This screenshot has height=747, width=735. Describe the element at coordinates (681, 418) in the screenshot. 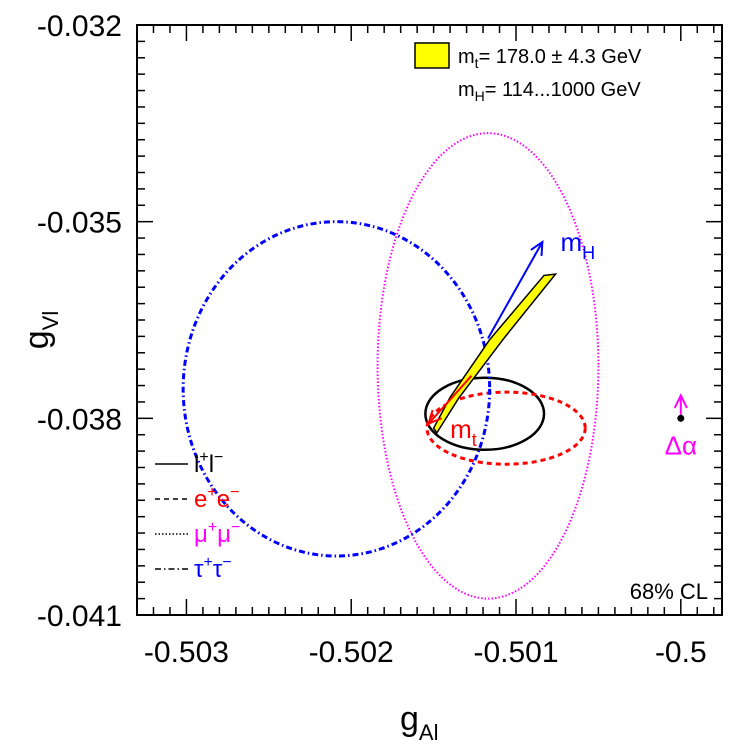

I see `delta-alpha-point` at that location.